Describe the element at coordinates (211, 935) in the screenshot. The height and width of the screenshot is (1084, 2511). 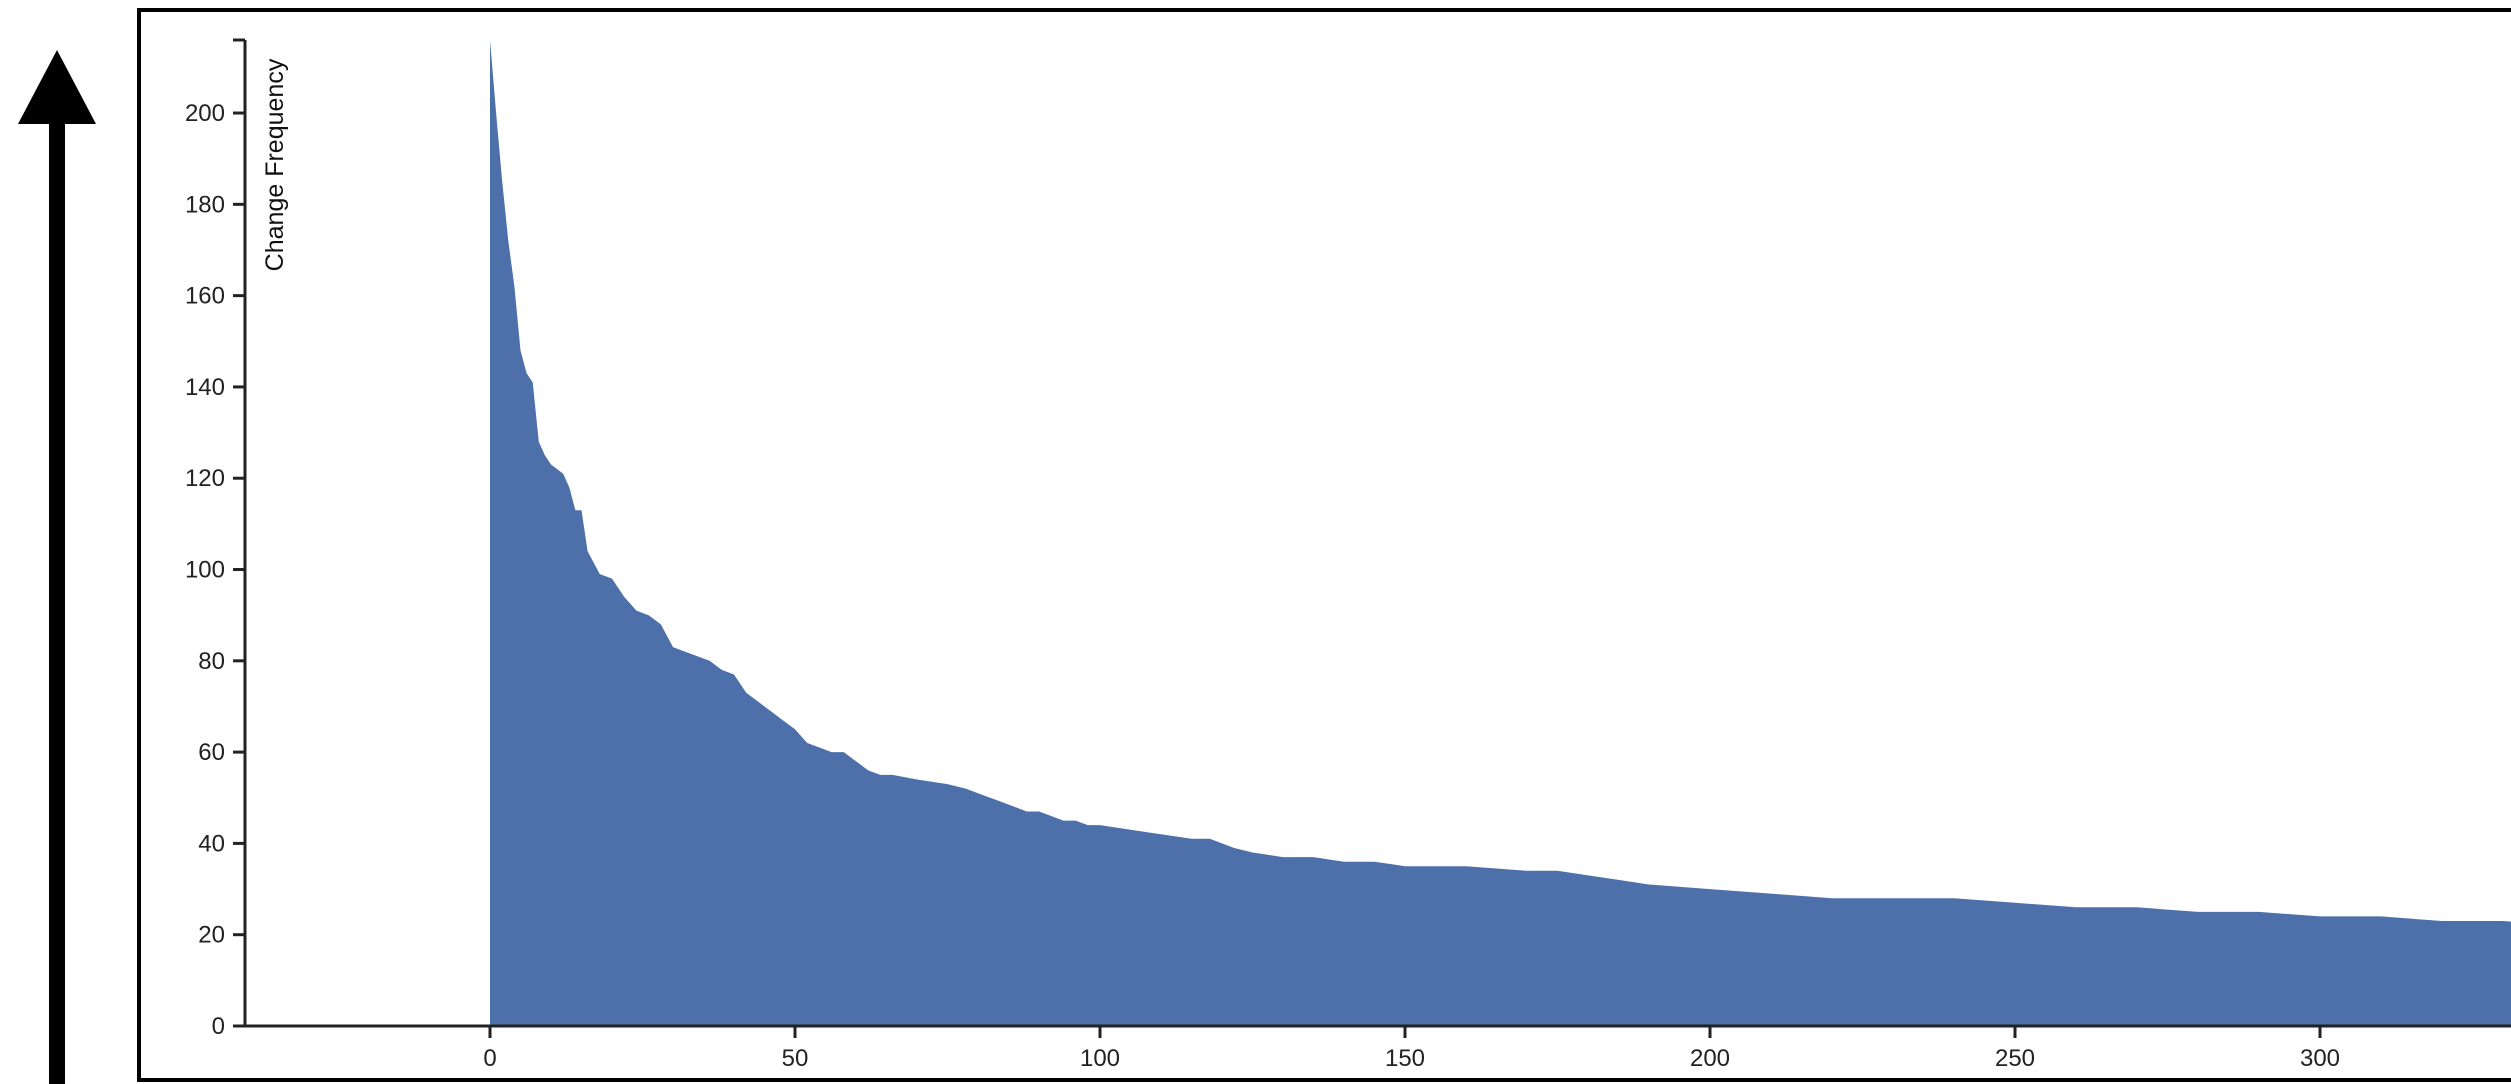
I see `y-tick-label: 20` at that location.